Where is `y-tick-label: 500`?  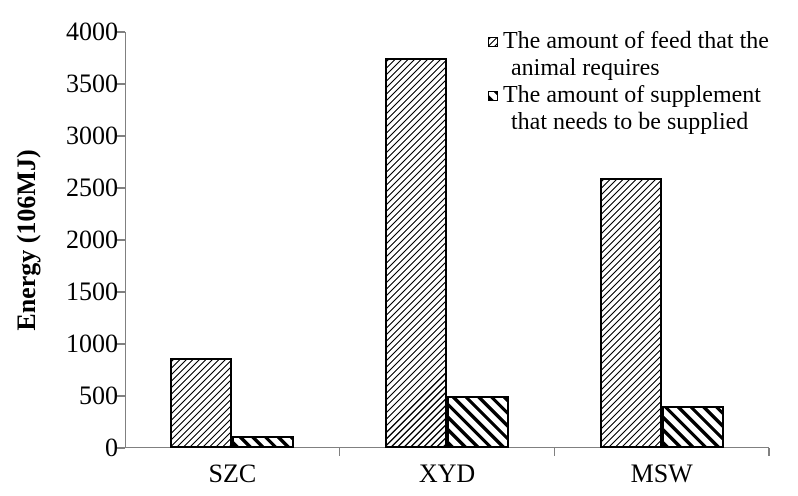
y-tick-label: 500 is located at coordinates (98, 395).